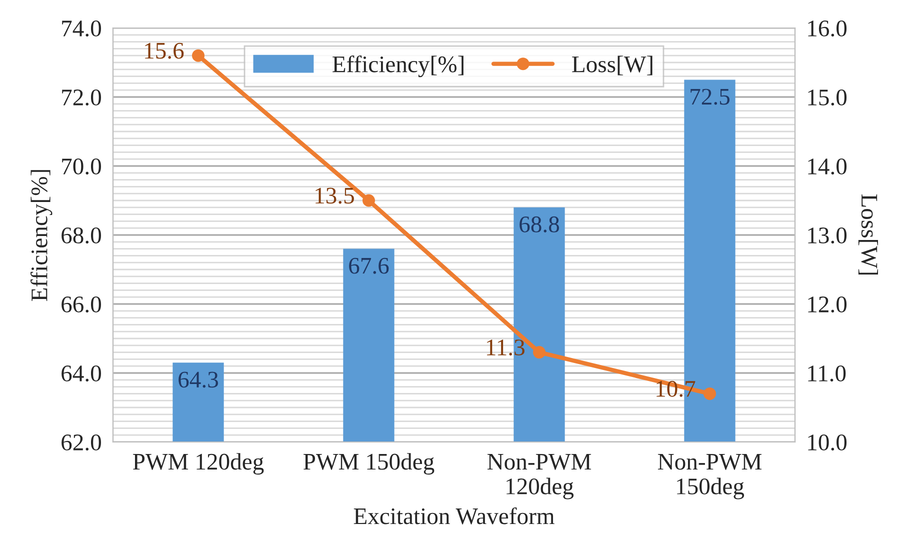 The height and width of the screenshot is (553, 897). Describe the element at coordinates (827, 166) in the screenshot. I see `y2-tick-label: 14.0` at that location.